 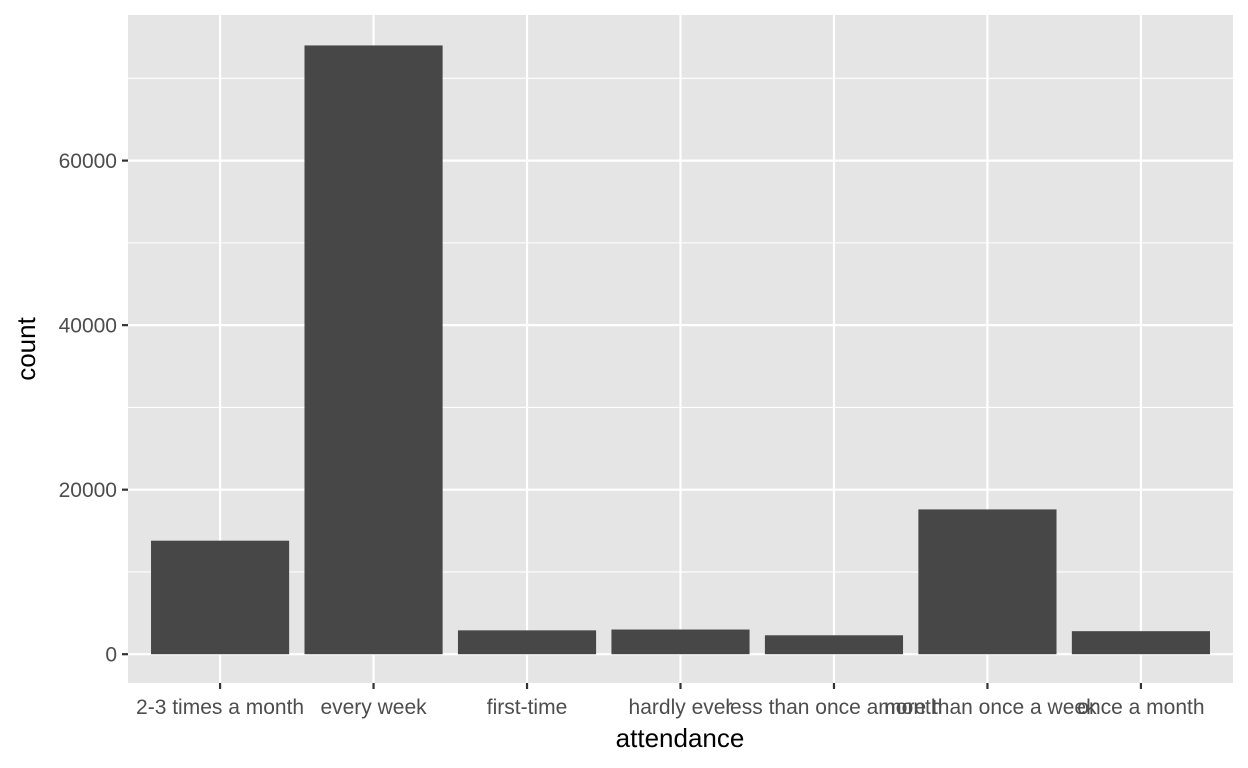 I want to click on y-axis: 0 20000 40000 60000, so click(x=93, y=408).